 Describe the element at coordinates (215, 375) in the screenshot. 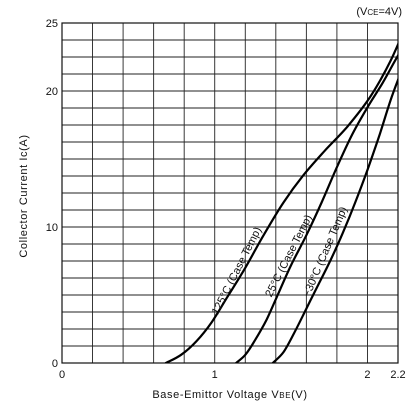

I see `x-tick-label: 1` at that location.